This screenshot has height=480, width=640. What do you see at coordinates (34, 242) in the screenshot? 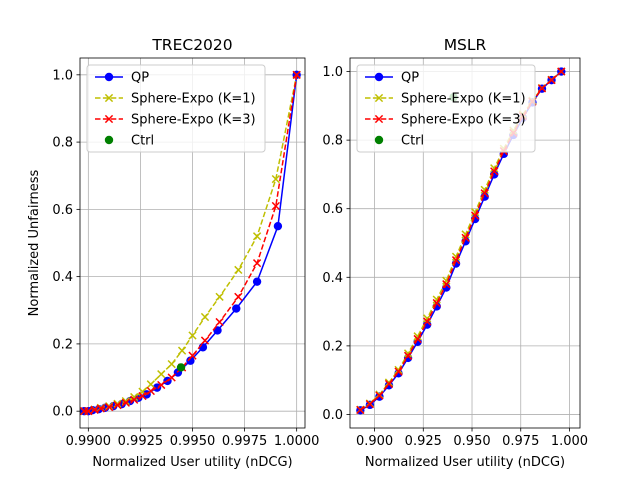
I see `y-axis-label: Normalized Unfairness` at bounding box center [34, 242].